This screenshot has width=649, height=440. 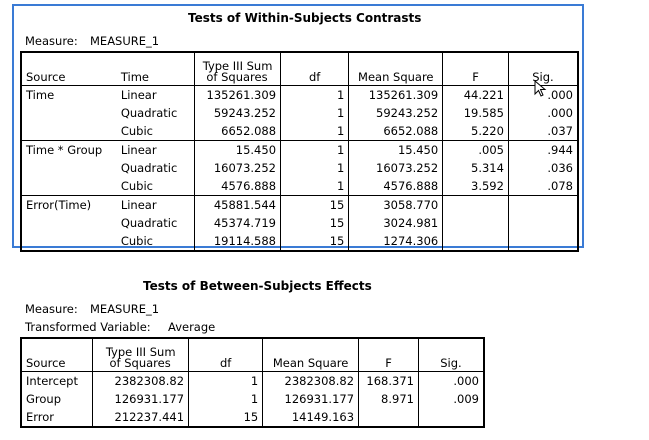 I want to click on table-row: Cubic 19114.588 15 1274.306, so click(x=299, y=241).